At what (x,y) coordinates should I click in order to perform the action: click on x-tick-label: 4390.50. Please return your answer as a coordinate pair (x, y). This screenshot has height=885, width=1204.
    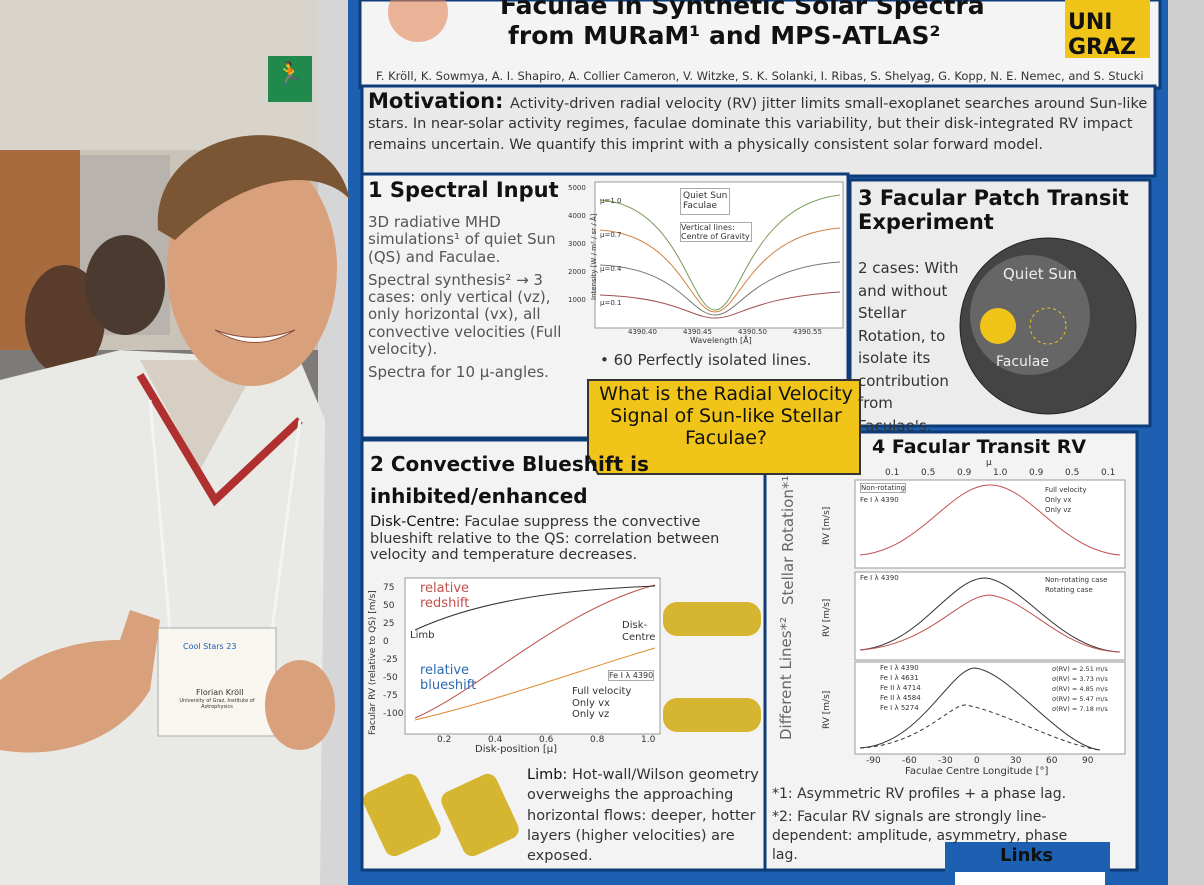
    Looking at the image, I should click on (752, 332).